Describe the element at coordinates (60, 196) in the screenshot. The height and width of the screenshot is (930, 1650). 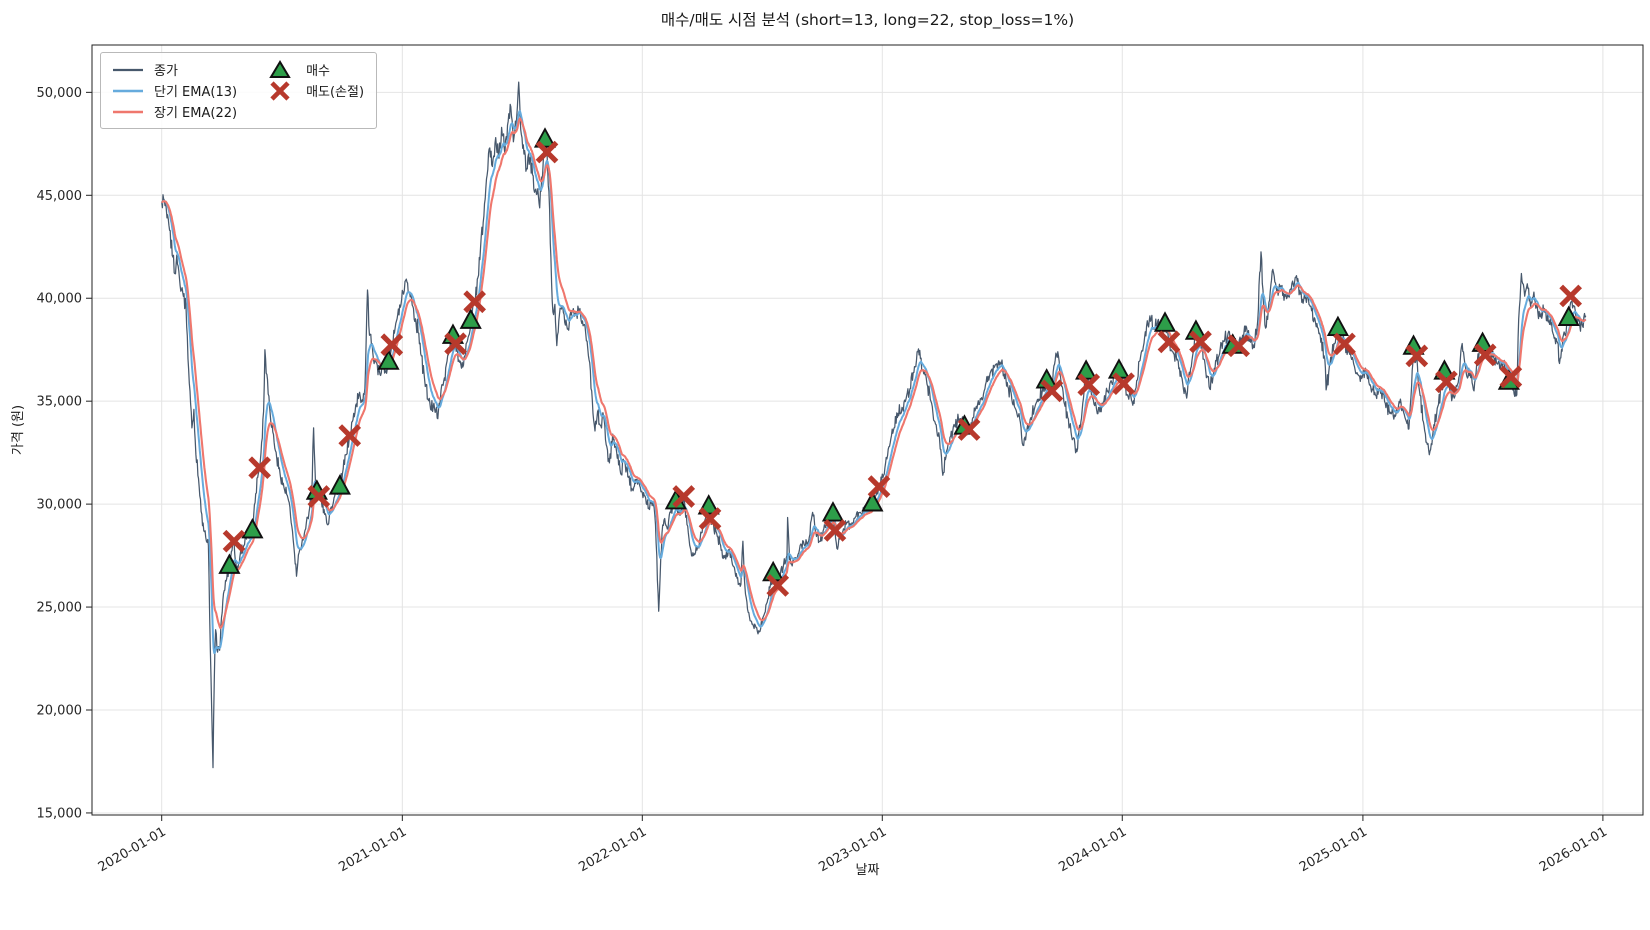
I see `y-tick-label: 45,000` at that location.